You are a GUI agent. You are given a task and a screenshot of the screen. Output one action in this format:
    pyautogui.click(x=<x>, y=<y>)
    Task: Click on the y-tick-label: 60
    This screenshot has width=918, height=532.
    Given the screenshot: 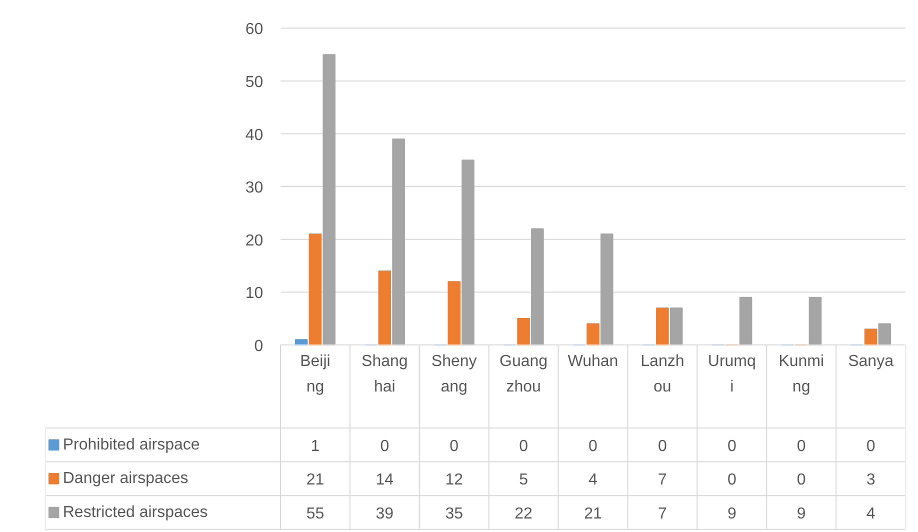 What is the action you would take?
    pyautogui.click(x=254, y=29)
    